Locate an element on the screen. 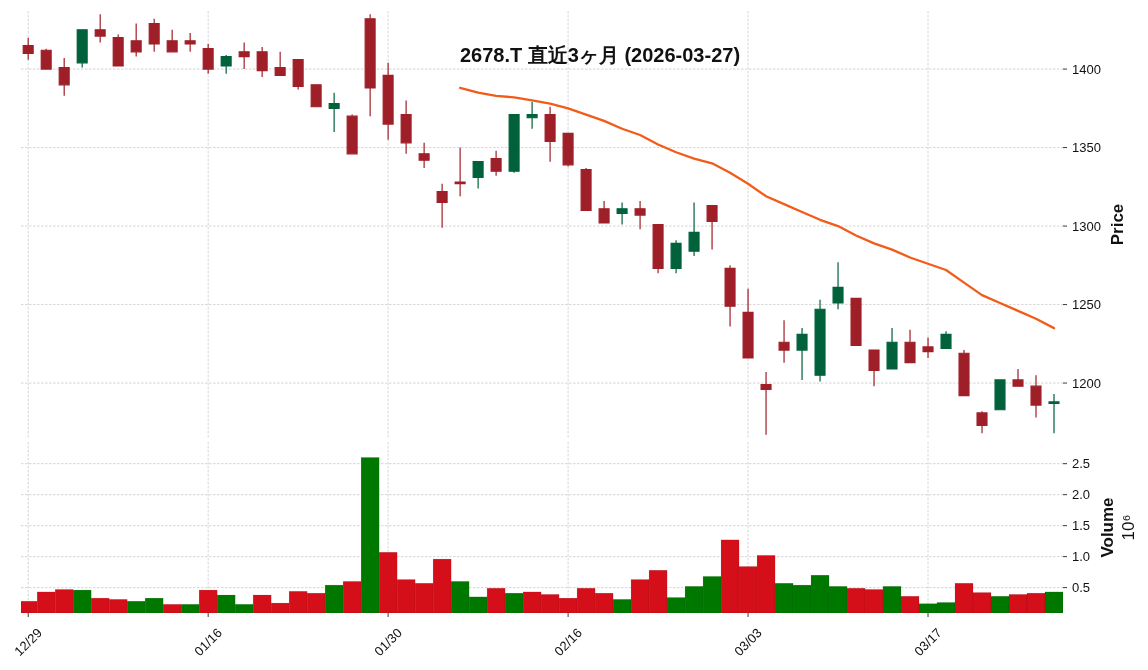 The image size is (1148, 670). y-label: Volume 10⁶ is located at coordinates (1117, 527).